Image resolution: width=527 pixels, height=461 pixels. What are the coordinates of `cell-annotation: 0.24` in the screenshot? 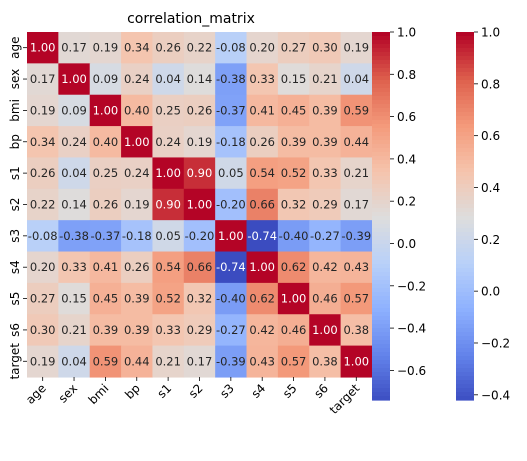 It's located at (168, 142).